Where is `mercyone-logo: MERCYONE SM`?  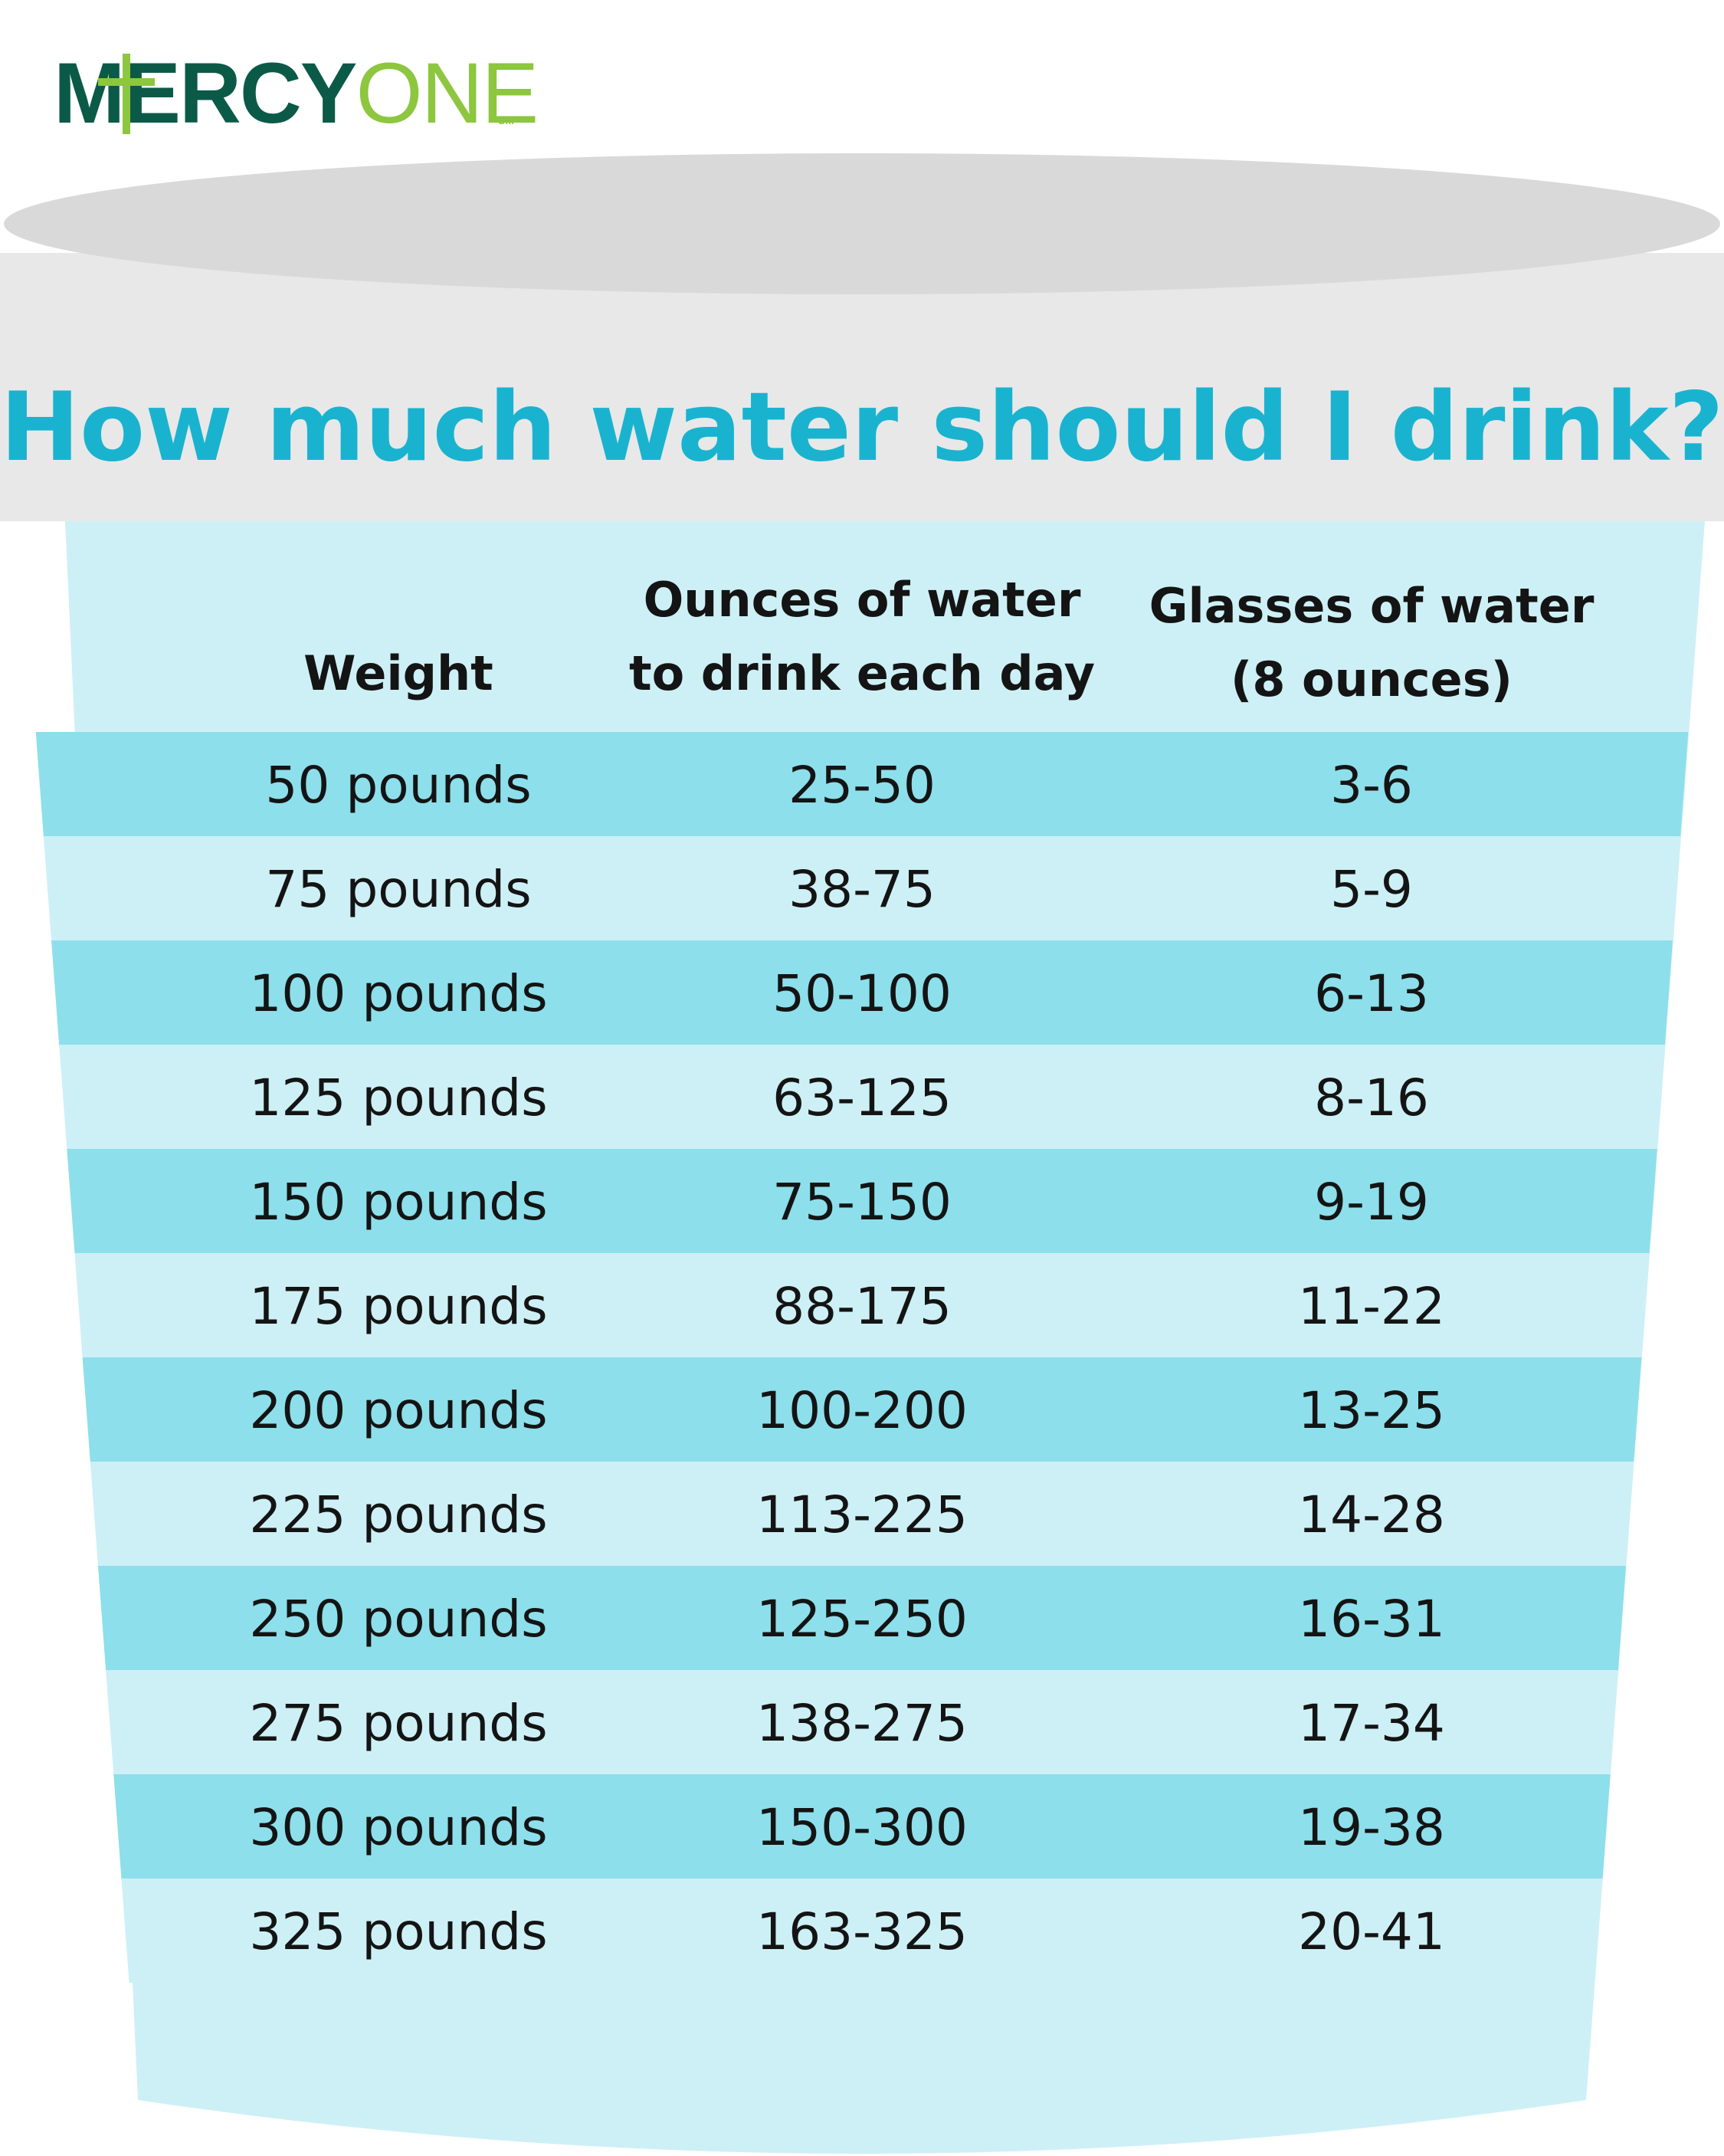
mercyone-logo: MERCYONE SM is located at coordinates (296, 93).